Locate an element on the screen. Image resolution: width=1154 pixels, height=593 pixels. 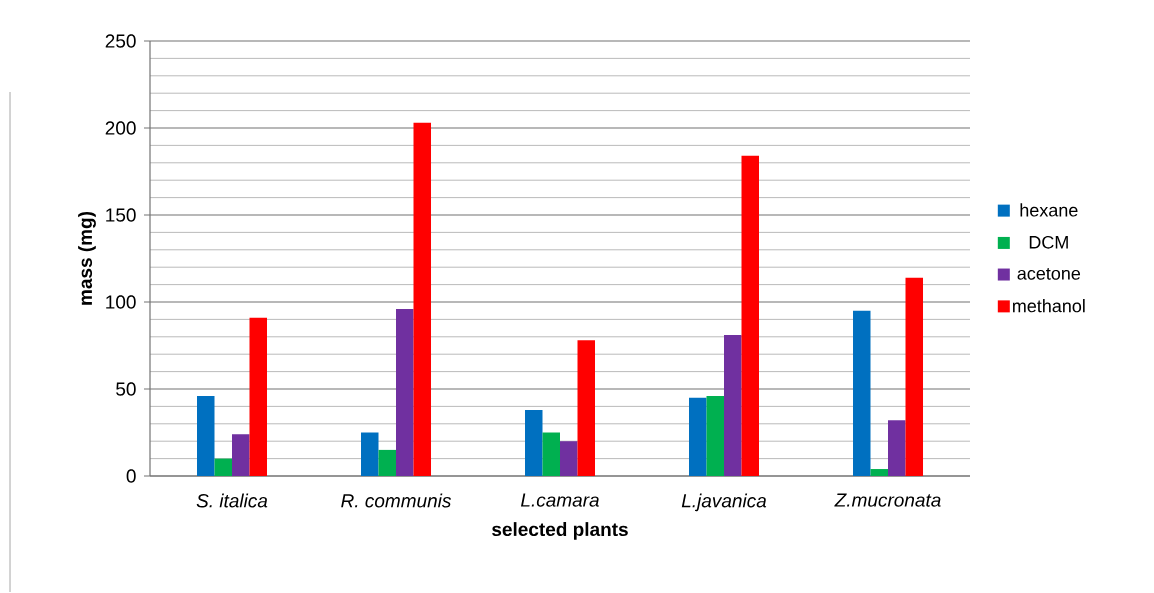
legend-label: acetone is located at coordinates (1049, 274).